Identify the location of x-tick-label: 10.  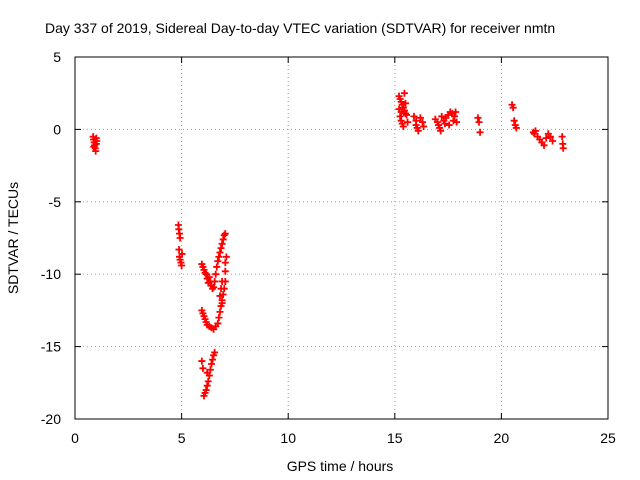
(288, 438).